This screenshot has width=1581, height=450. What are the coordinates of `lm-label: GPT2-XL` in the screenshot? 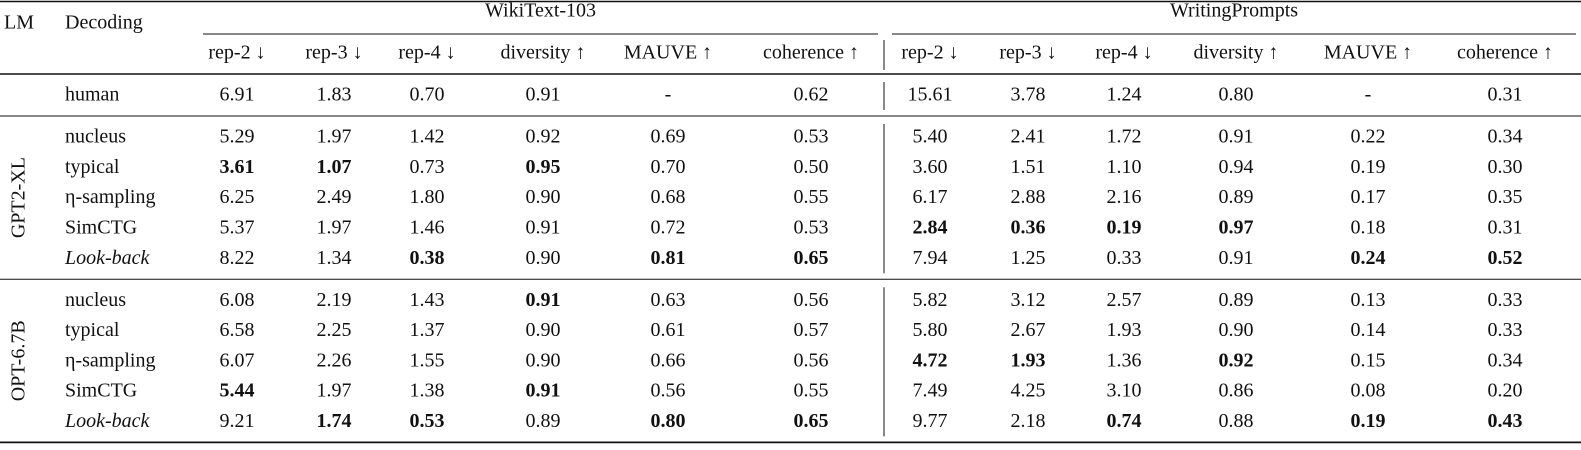 It's located at (19, 197).